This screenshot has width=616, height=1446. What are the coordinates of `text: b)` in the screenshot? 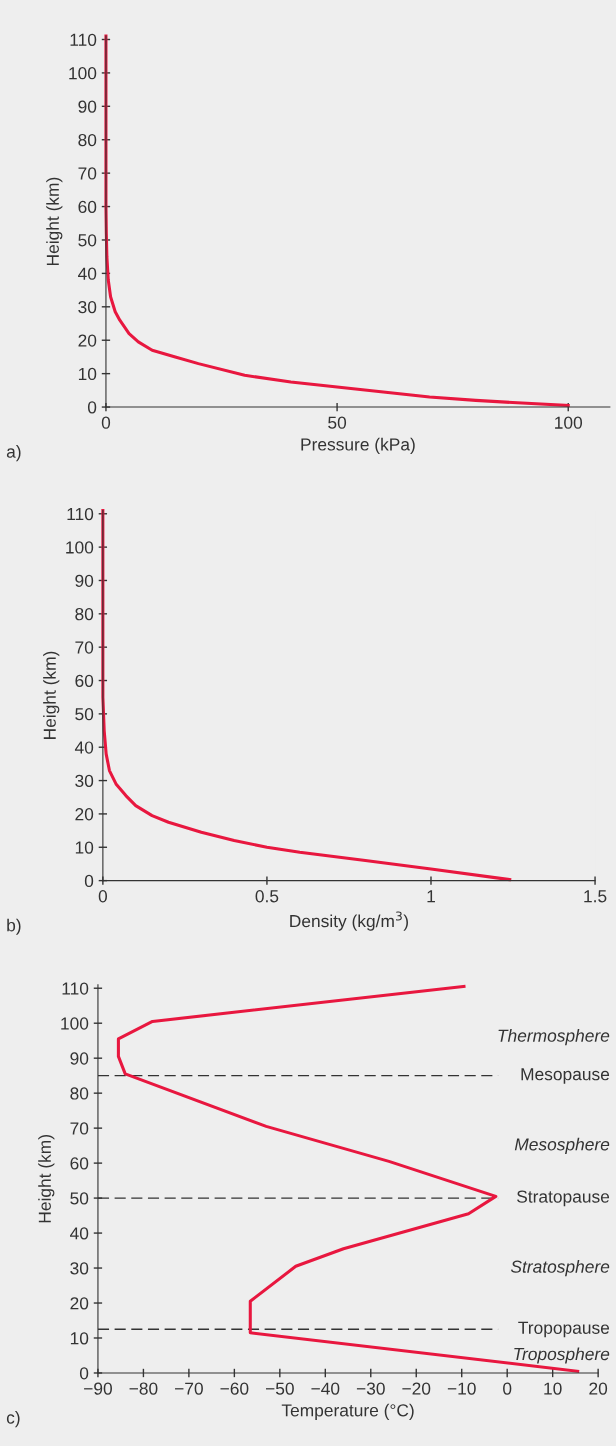 It's located at (14, 926).